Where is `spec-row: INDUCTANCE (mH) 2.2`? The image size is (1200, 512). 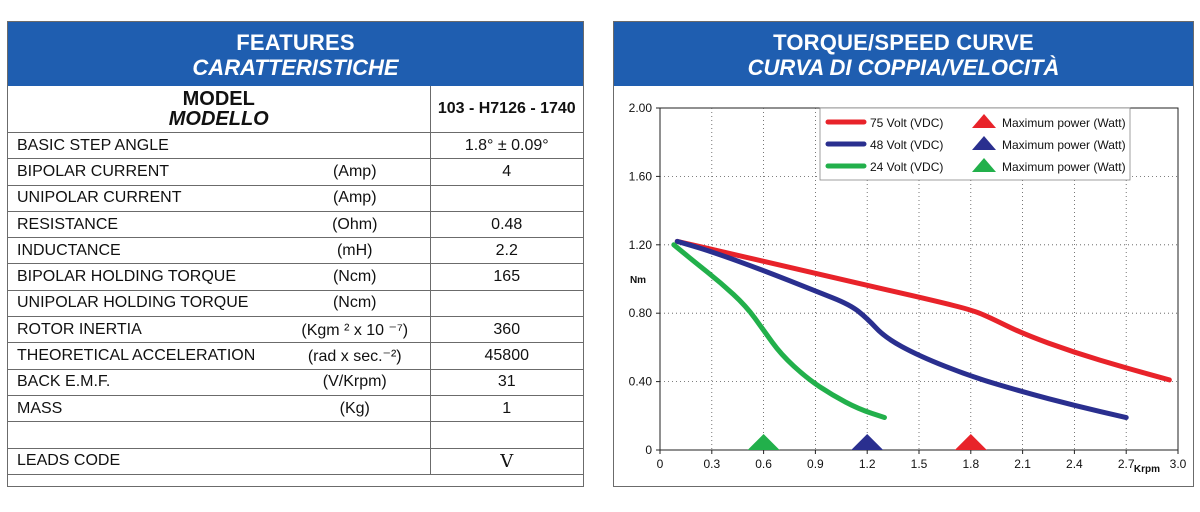
spec-row: INDUCTANCE (mH) 2.2 is located at coordinates (295, 251).